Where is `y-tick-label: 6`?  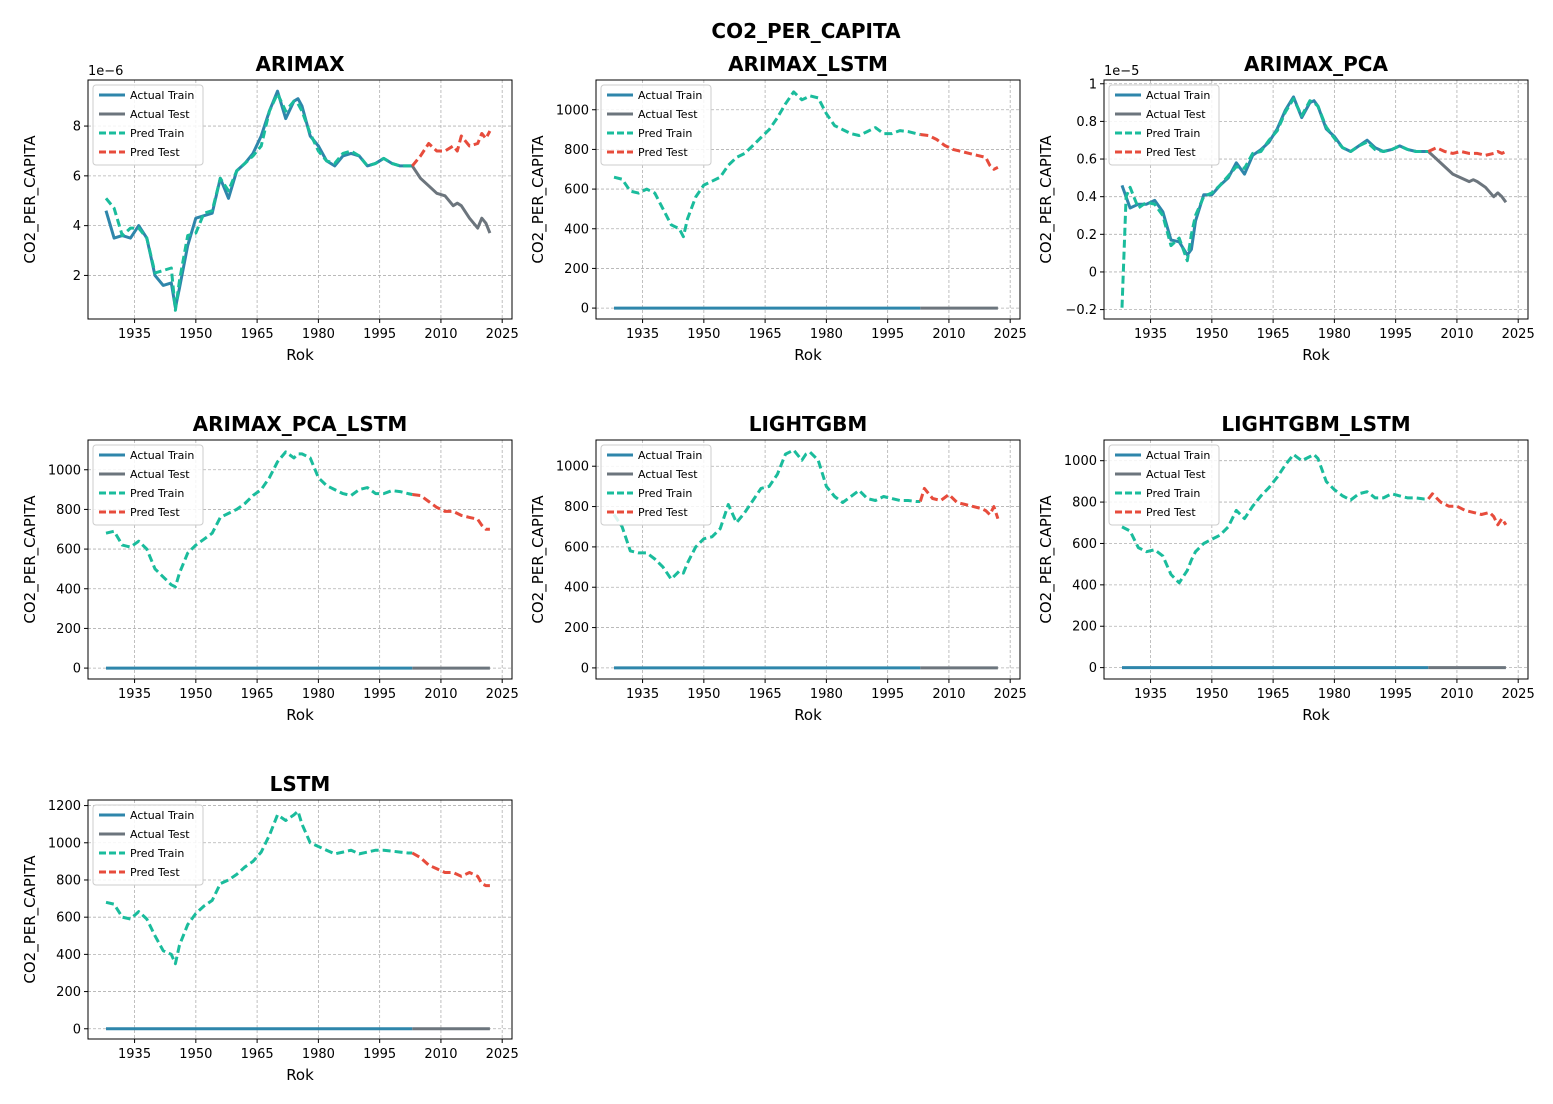 y-tick-label: 6 is located at coordinates (77, 176).